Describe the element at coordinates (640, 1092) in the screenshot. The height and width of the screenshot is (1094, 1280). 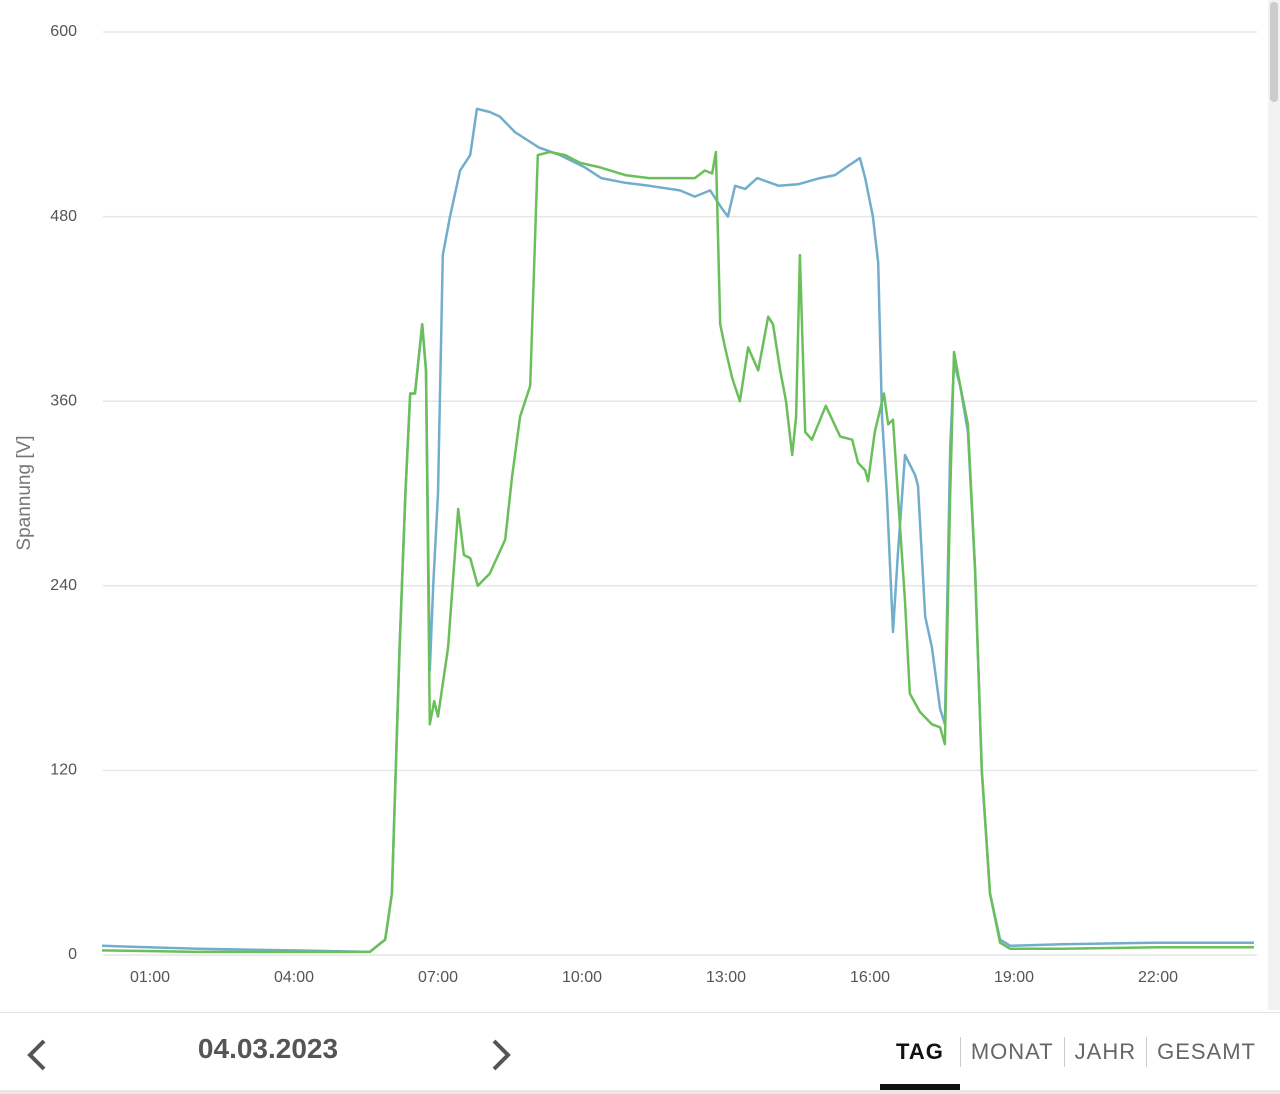
I see `bottom-strip` at that location.